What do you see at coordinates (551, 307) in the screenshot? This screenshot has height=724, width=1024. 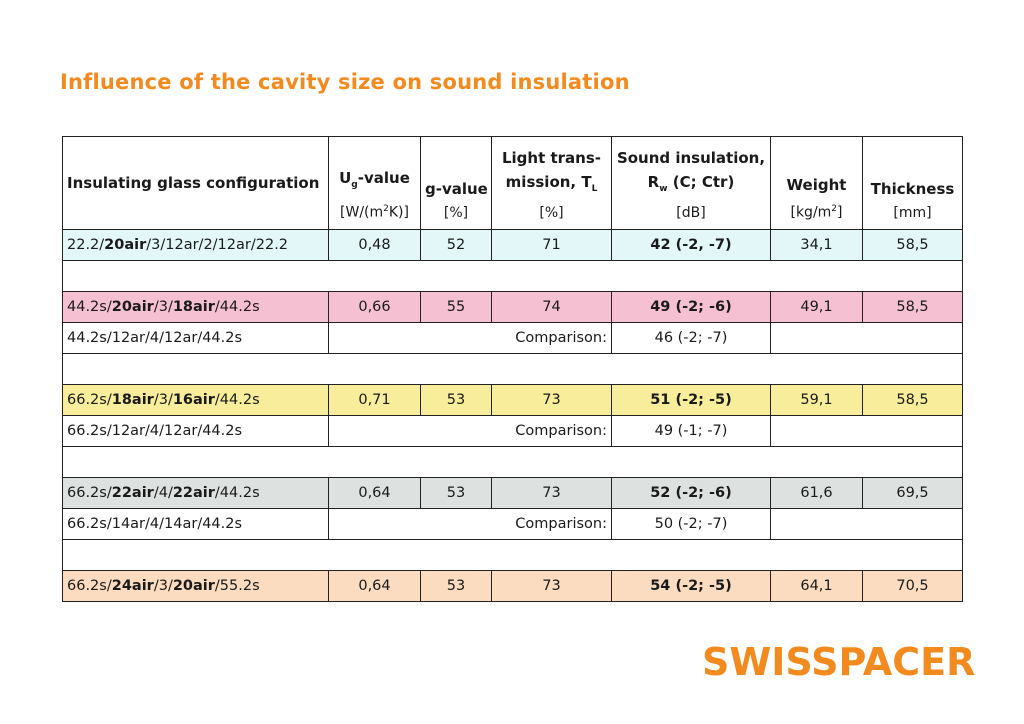 I see `lt-cell: 74` at bounding box center [551, 307].